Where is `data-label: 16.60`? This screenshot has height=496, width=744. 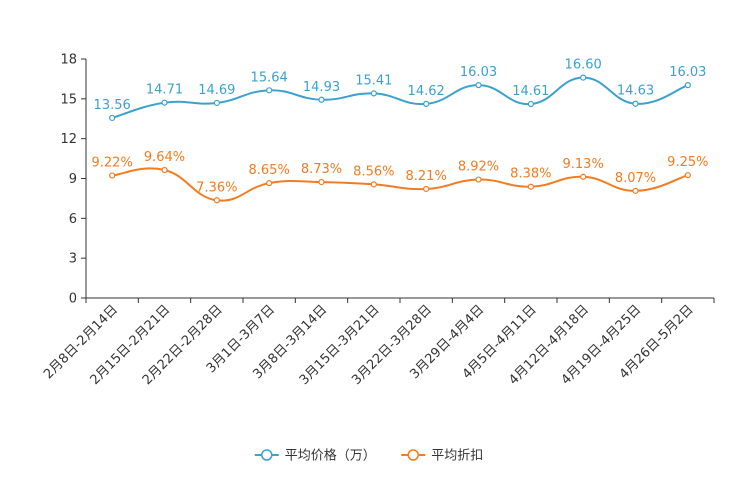 data-label: 16.60 is located at coordinates (583, 65).